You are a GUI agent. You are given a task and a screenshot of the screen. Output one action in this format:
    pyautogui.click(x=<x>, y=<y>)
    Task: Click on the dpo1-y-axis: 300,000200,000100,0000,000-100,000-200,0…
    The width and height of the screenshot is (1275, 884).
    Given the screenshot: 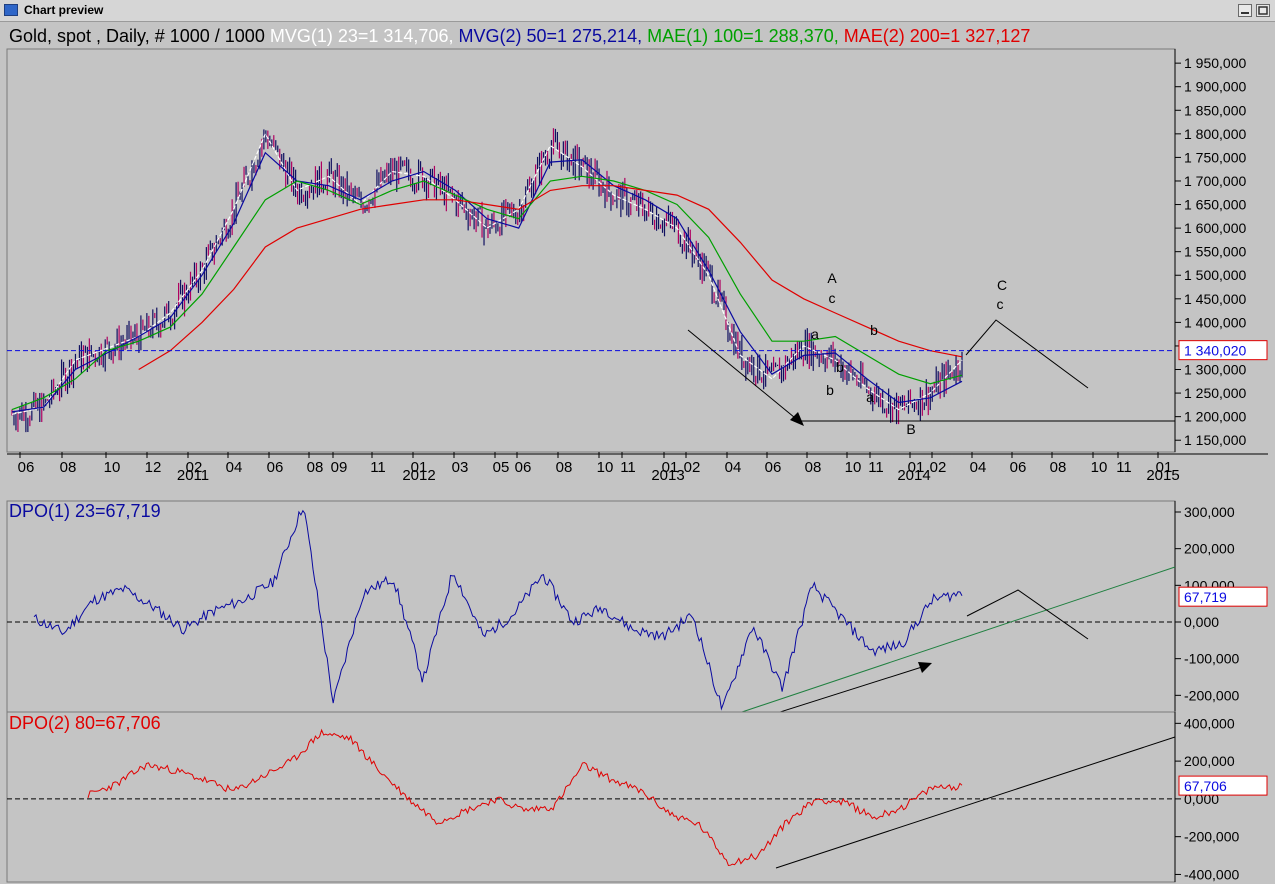 What is the action you would take?
    pyautogui.click(x=1207, y=603)
    